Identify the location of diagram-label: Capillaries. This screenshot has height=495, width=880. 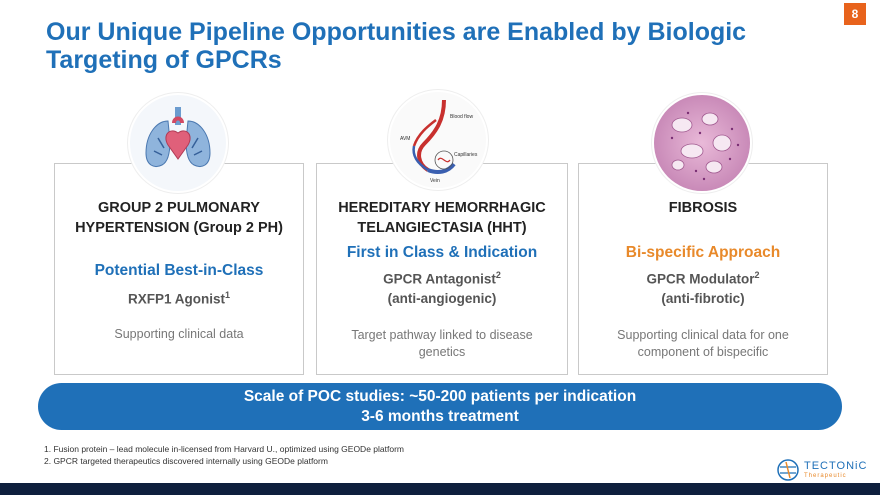
(466, 155).